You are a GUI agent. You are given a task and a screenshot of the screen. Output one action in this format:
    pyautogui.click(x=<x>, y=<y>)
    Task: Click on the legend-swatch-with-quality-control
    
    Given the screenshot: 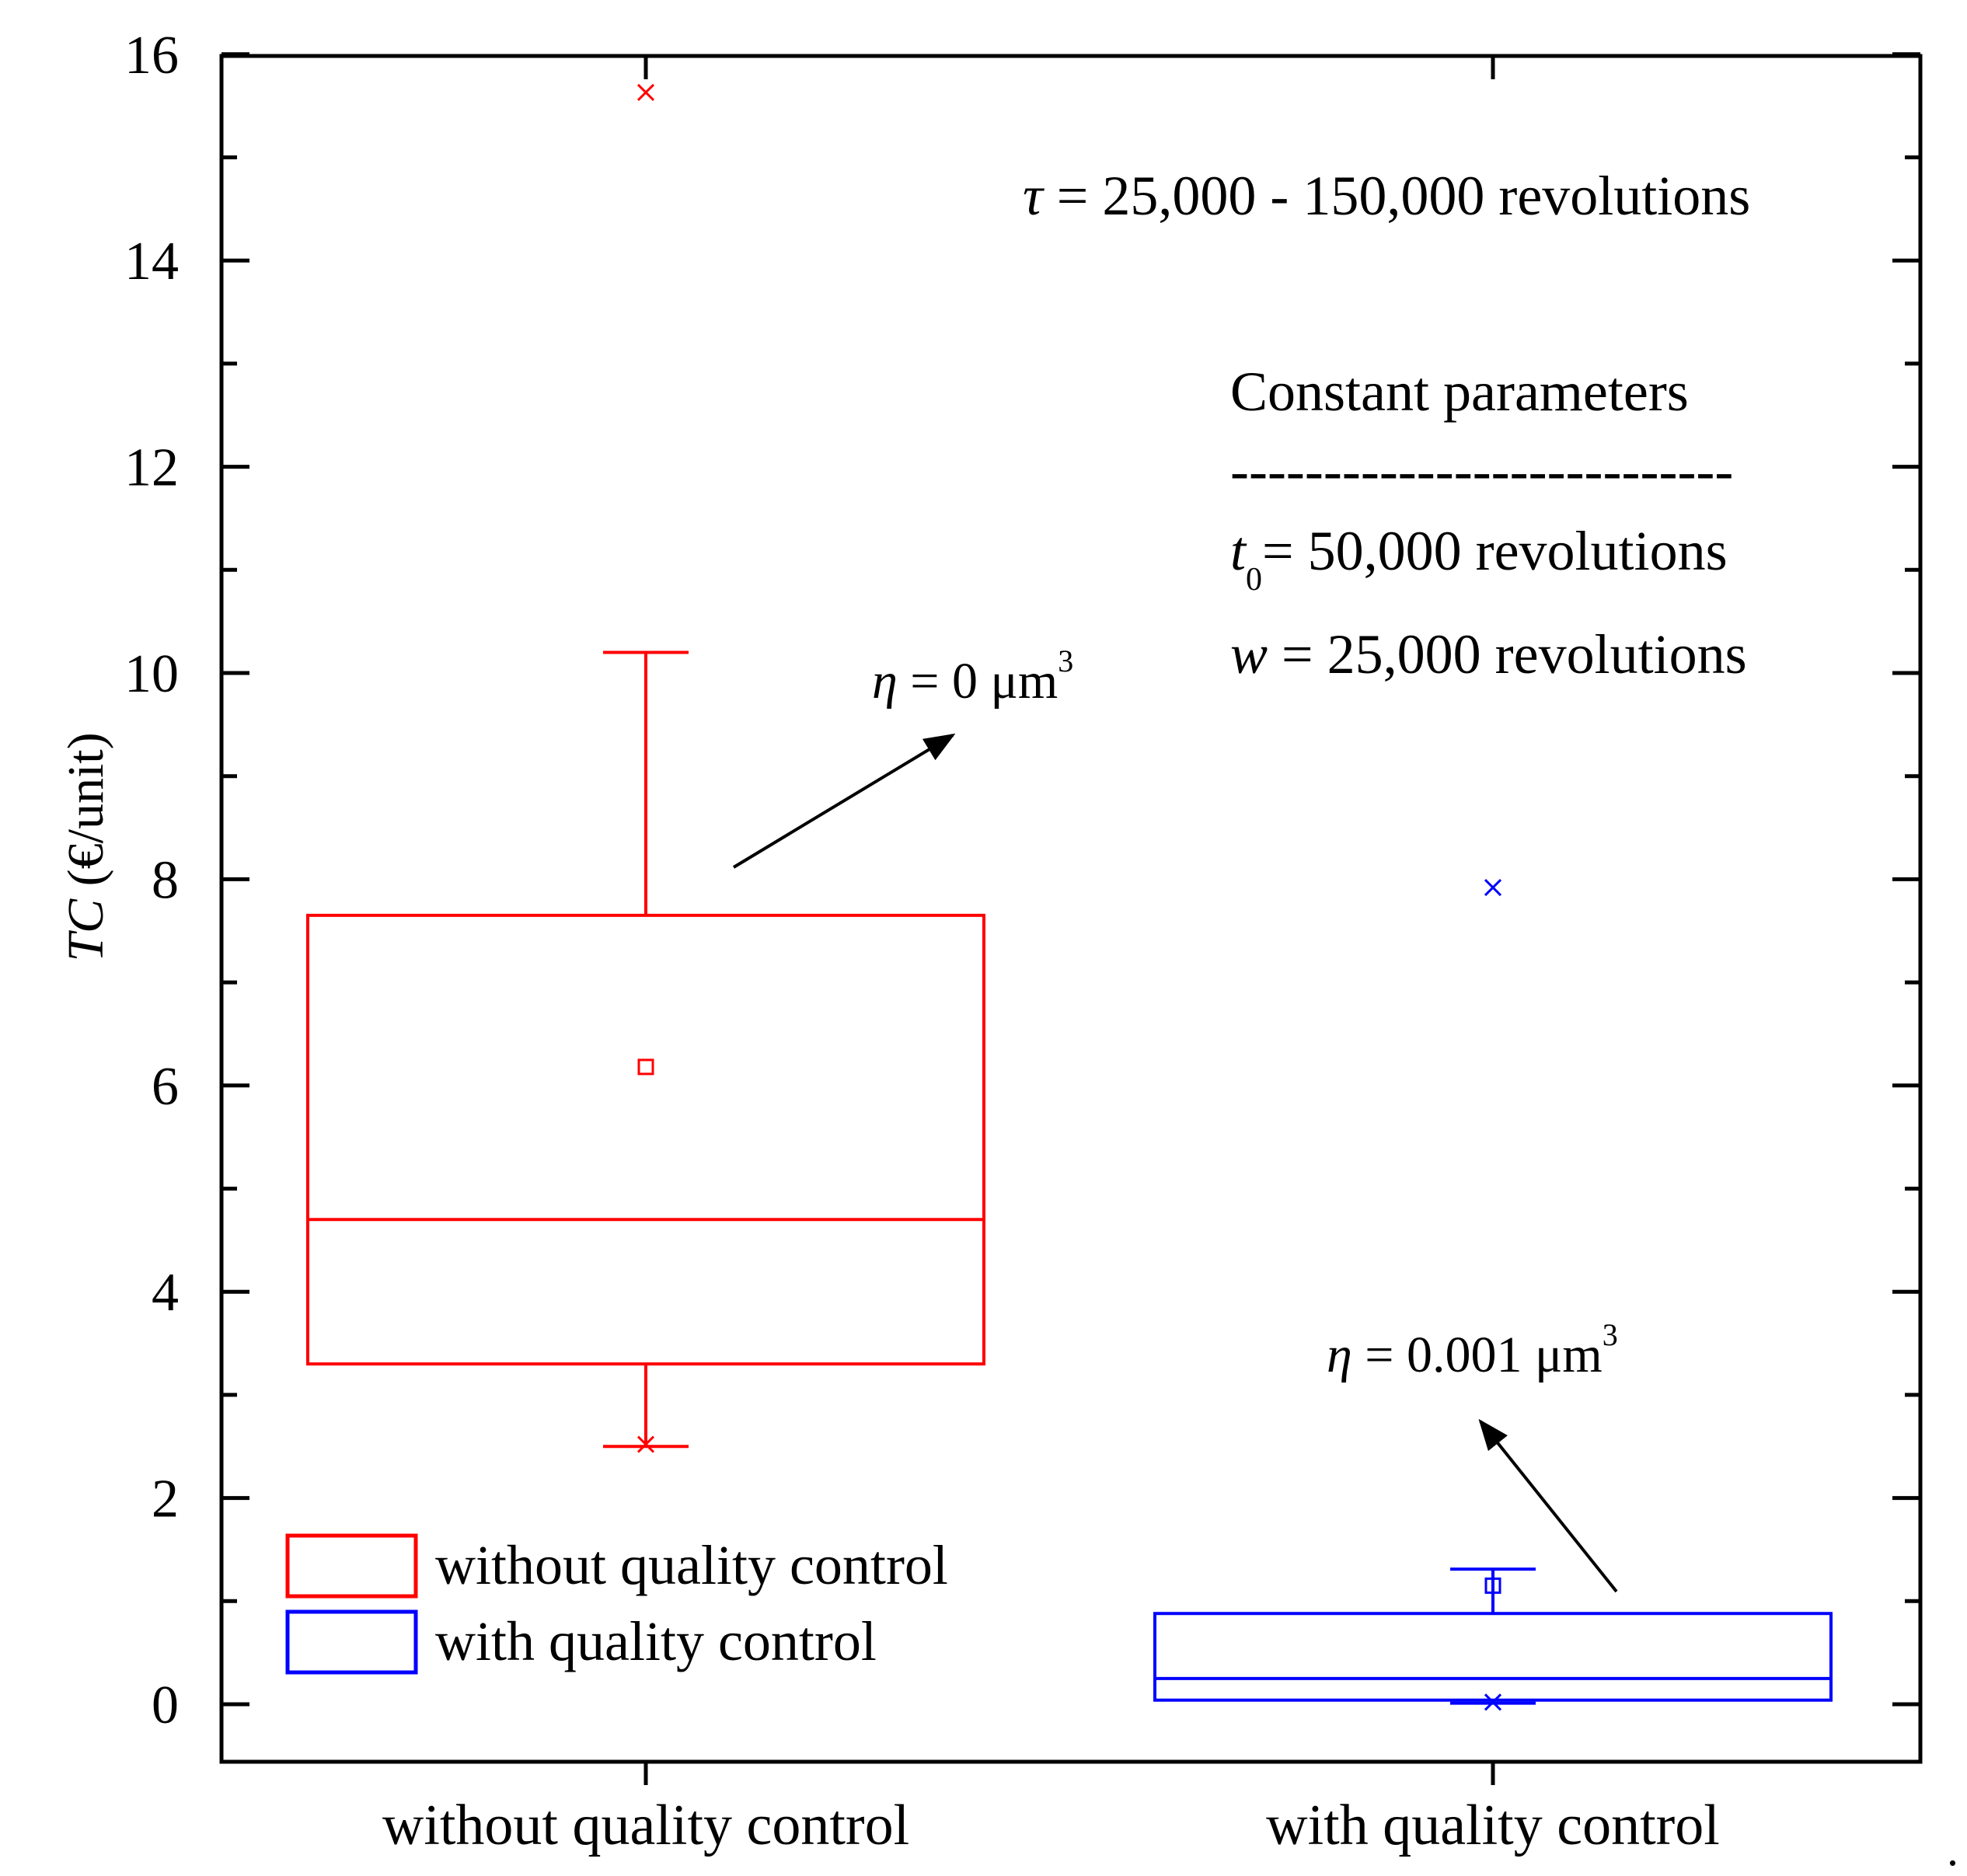 What is the action you would take?
    pyautogui.click(x=351, y=1642)
    